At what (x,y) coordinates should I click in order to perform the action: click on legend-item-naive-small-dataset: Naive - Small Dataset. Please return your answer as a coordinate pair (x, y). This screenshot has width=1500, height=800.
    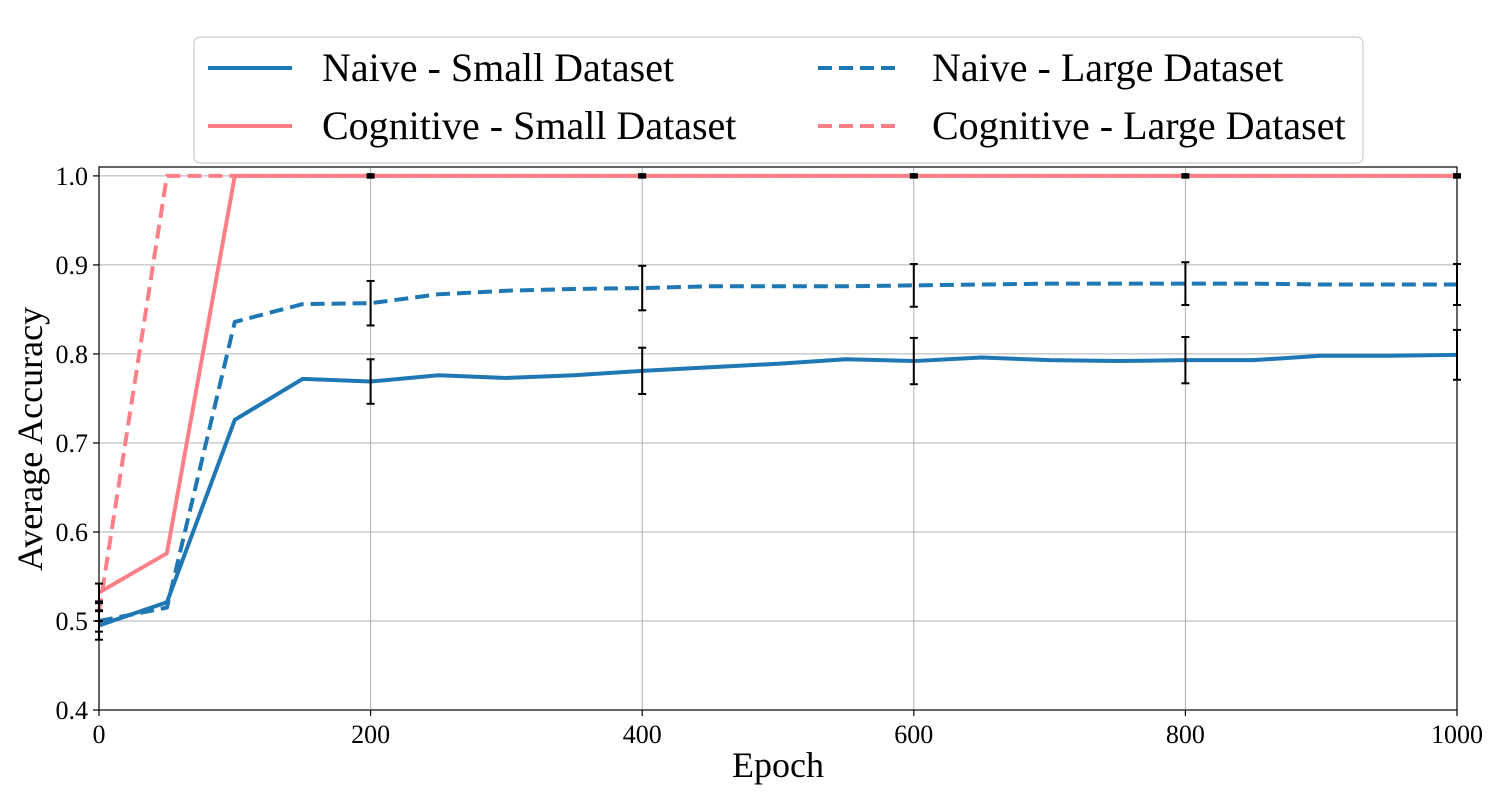
    Looking at the image, I should click on (441, 67).